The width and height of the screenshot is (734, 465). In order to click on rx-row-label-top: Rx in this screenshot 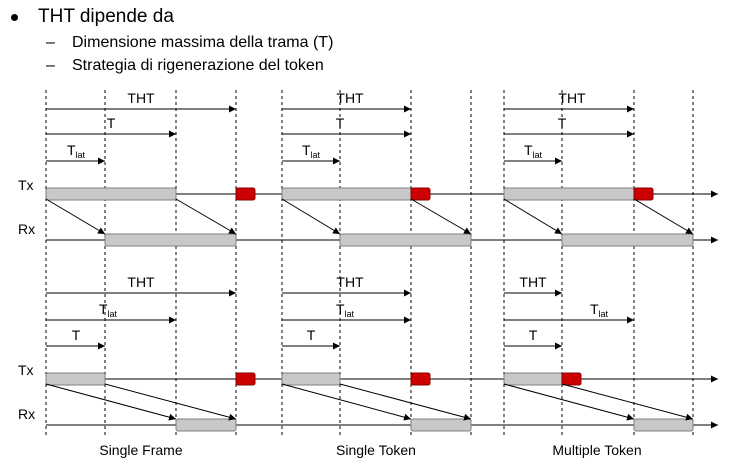, I will do `click(26, 229)`.